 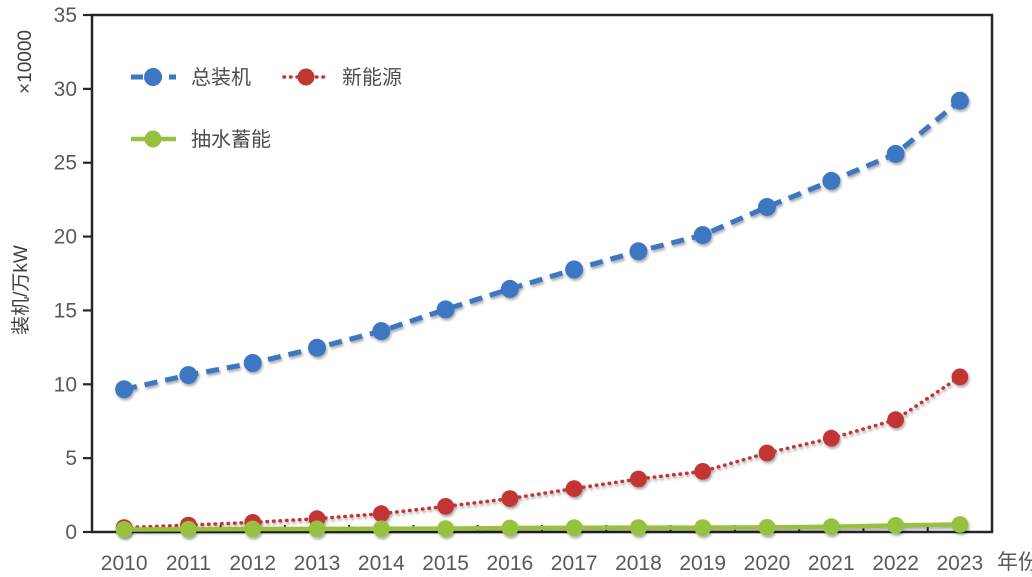 What do you see at coordinates (372, 77) in the screenshot?
I see `legend-label-new-energy: 新能源` at bounding box center [372, 77].